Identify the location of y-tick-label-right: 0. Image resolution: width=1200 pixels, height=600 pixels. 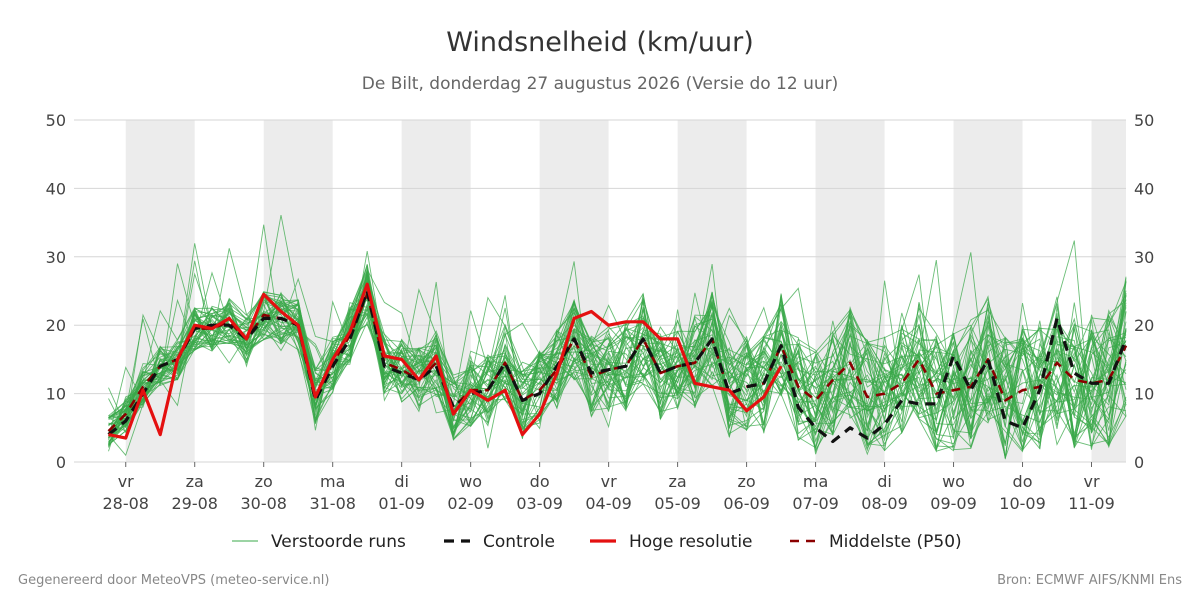
(1139, 462).